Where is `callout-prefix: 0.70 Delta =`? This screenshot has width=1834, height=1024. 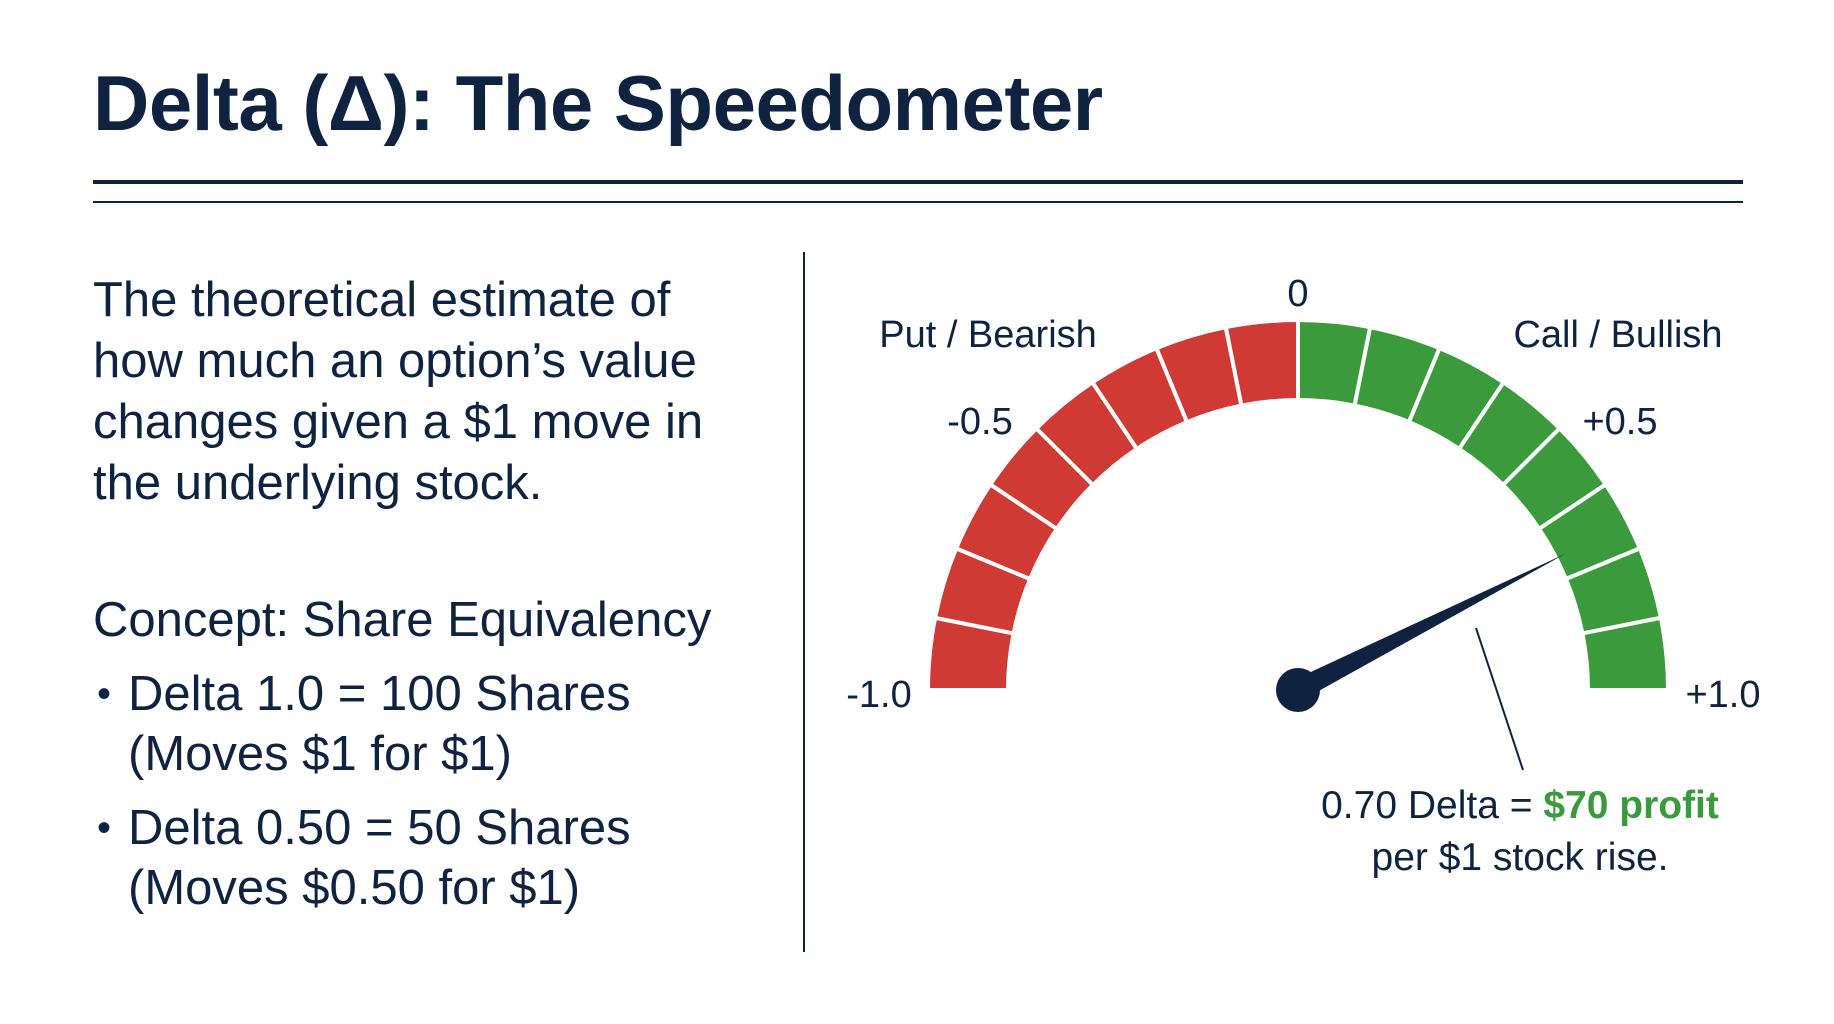 callout-prefix: 0.70 Delta = is located at coordinates (1432, 805).